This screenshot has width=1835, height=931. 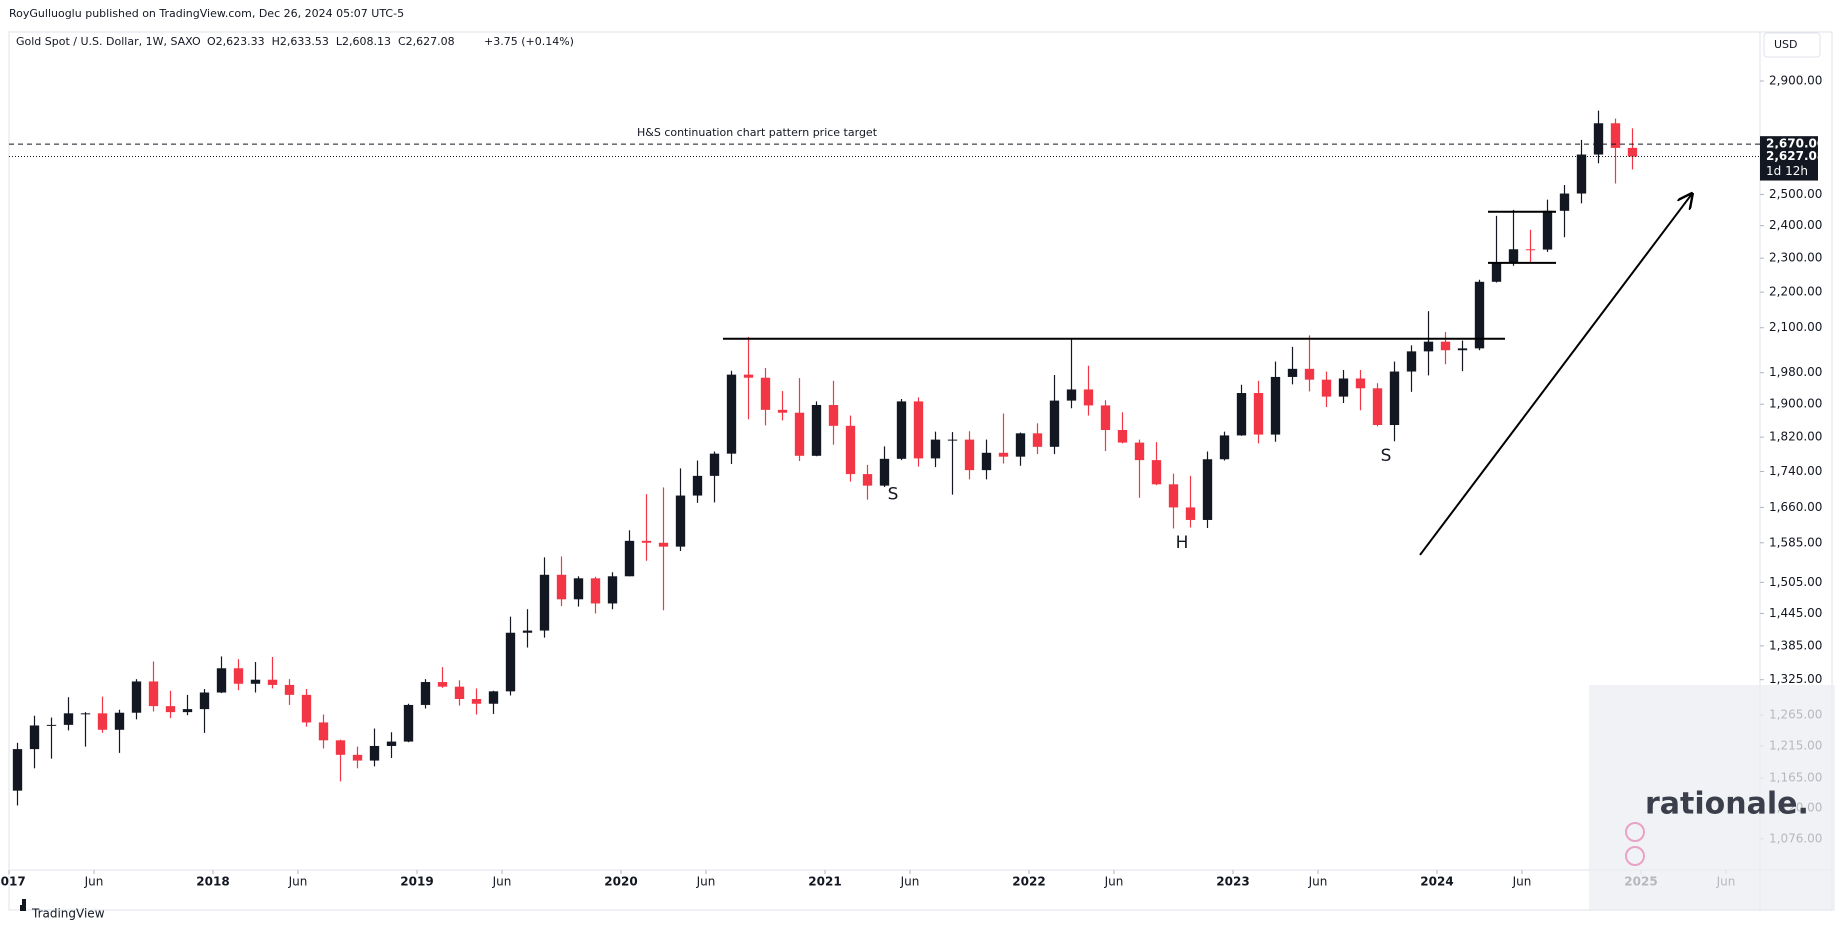 I want to click on watermark-panel, so click(x=1712, y=798).